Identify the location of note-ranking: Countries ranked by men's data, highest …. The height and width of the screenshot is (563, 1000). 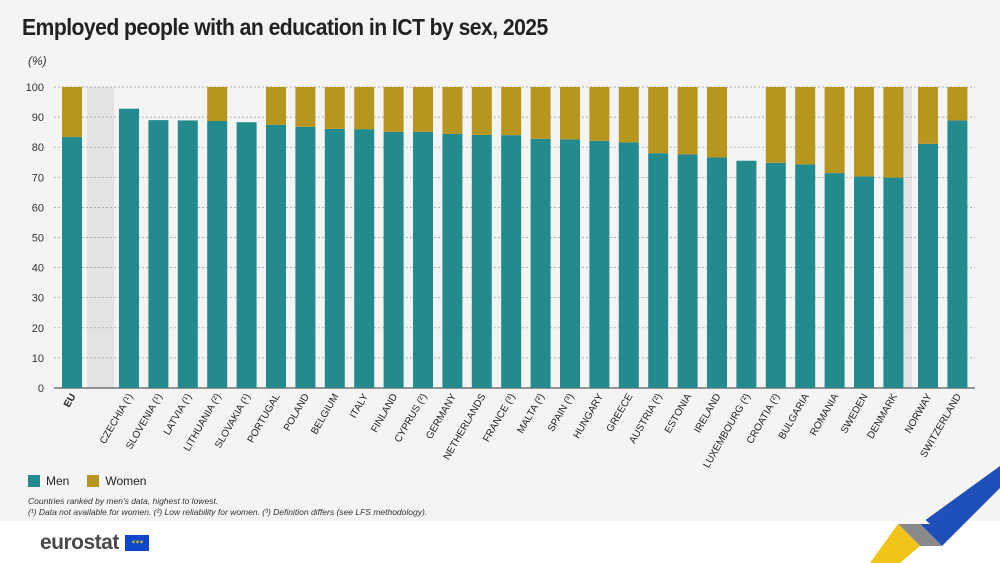
(123, 501).